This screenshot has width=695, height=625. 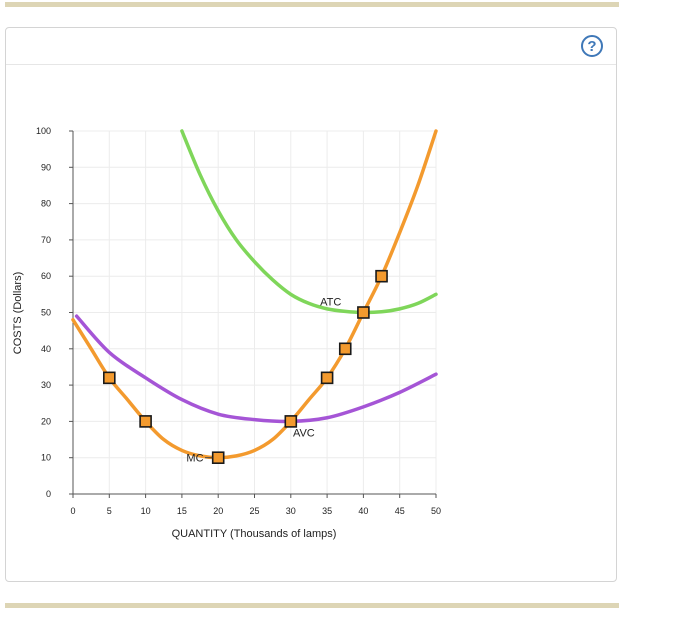 What do you see at coordinates (363, 511) in the screenshot?
I see `x-tick-label: 40` at bounding box center [363, 511].